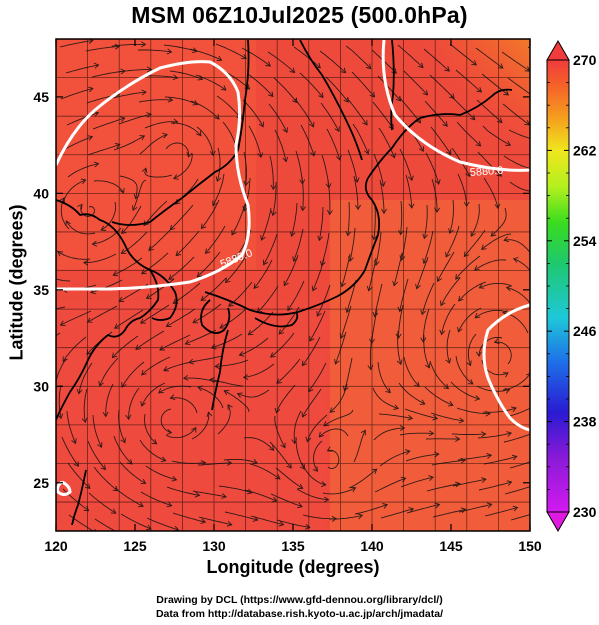 The width and height of the screenshot is (599, 625). Describe the element at coordinates (585, 60) in the screenshot. I see `colorbar-tick-label: 270` at that location.